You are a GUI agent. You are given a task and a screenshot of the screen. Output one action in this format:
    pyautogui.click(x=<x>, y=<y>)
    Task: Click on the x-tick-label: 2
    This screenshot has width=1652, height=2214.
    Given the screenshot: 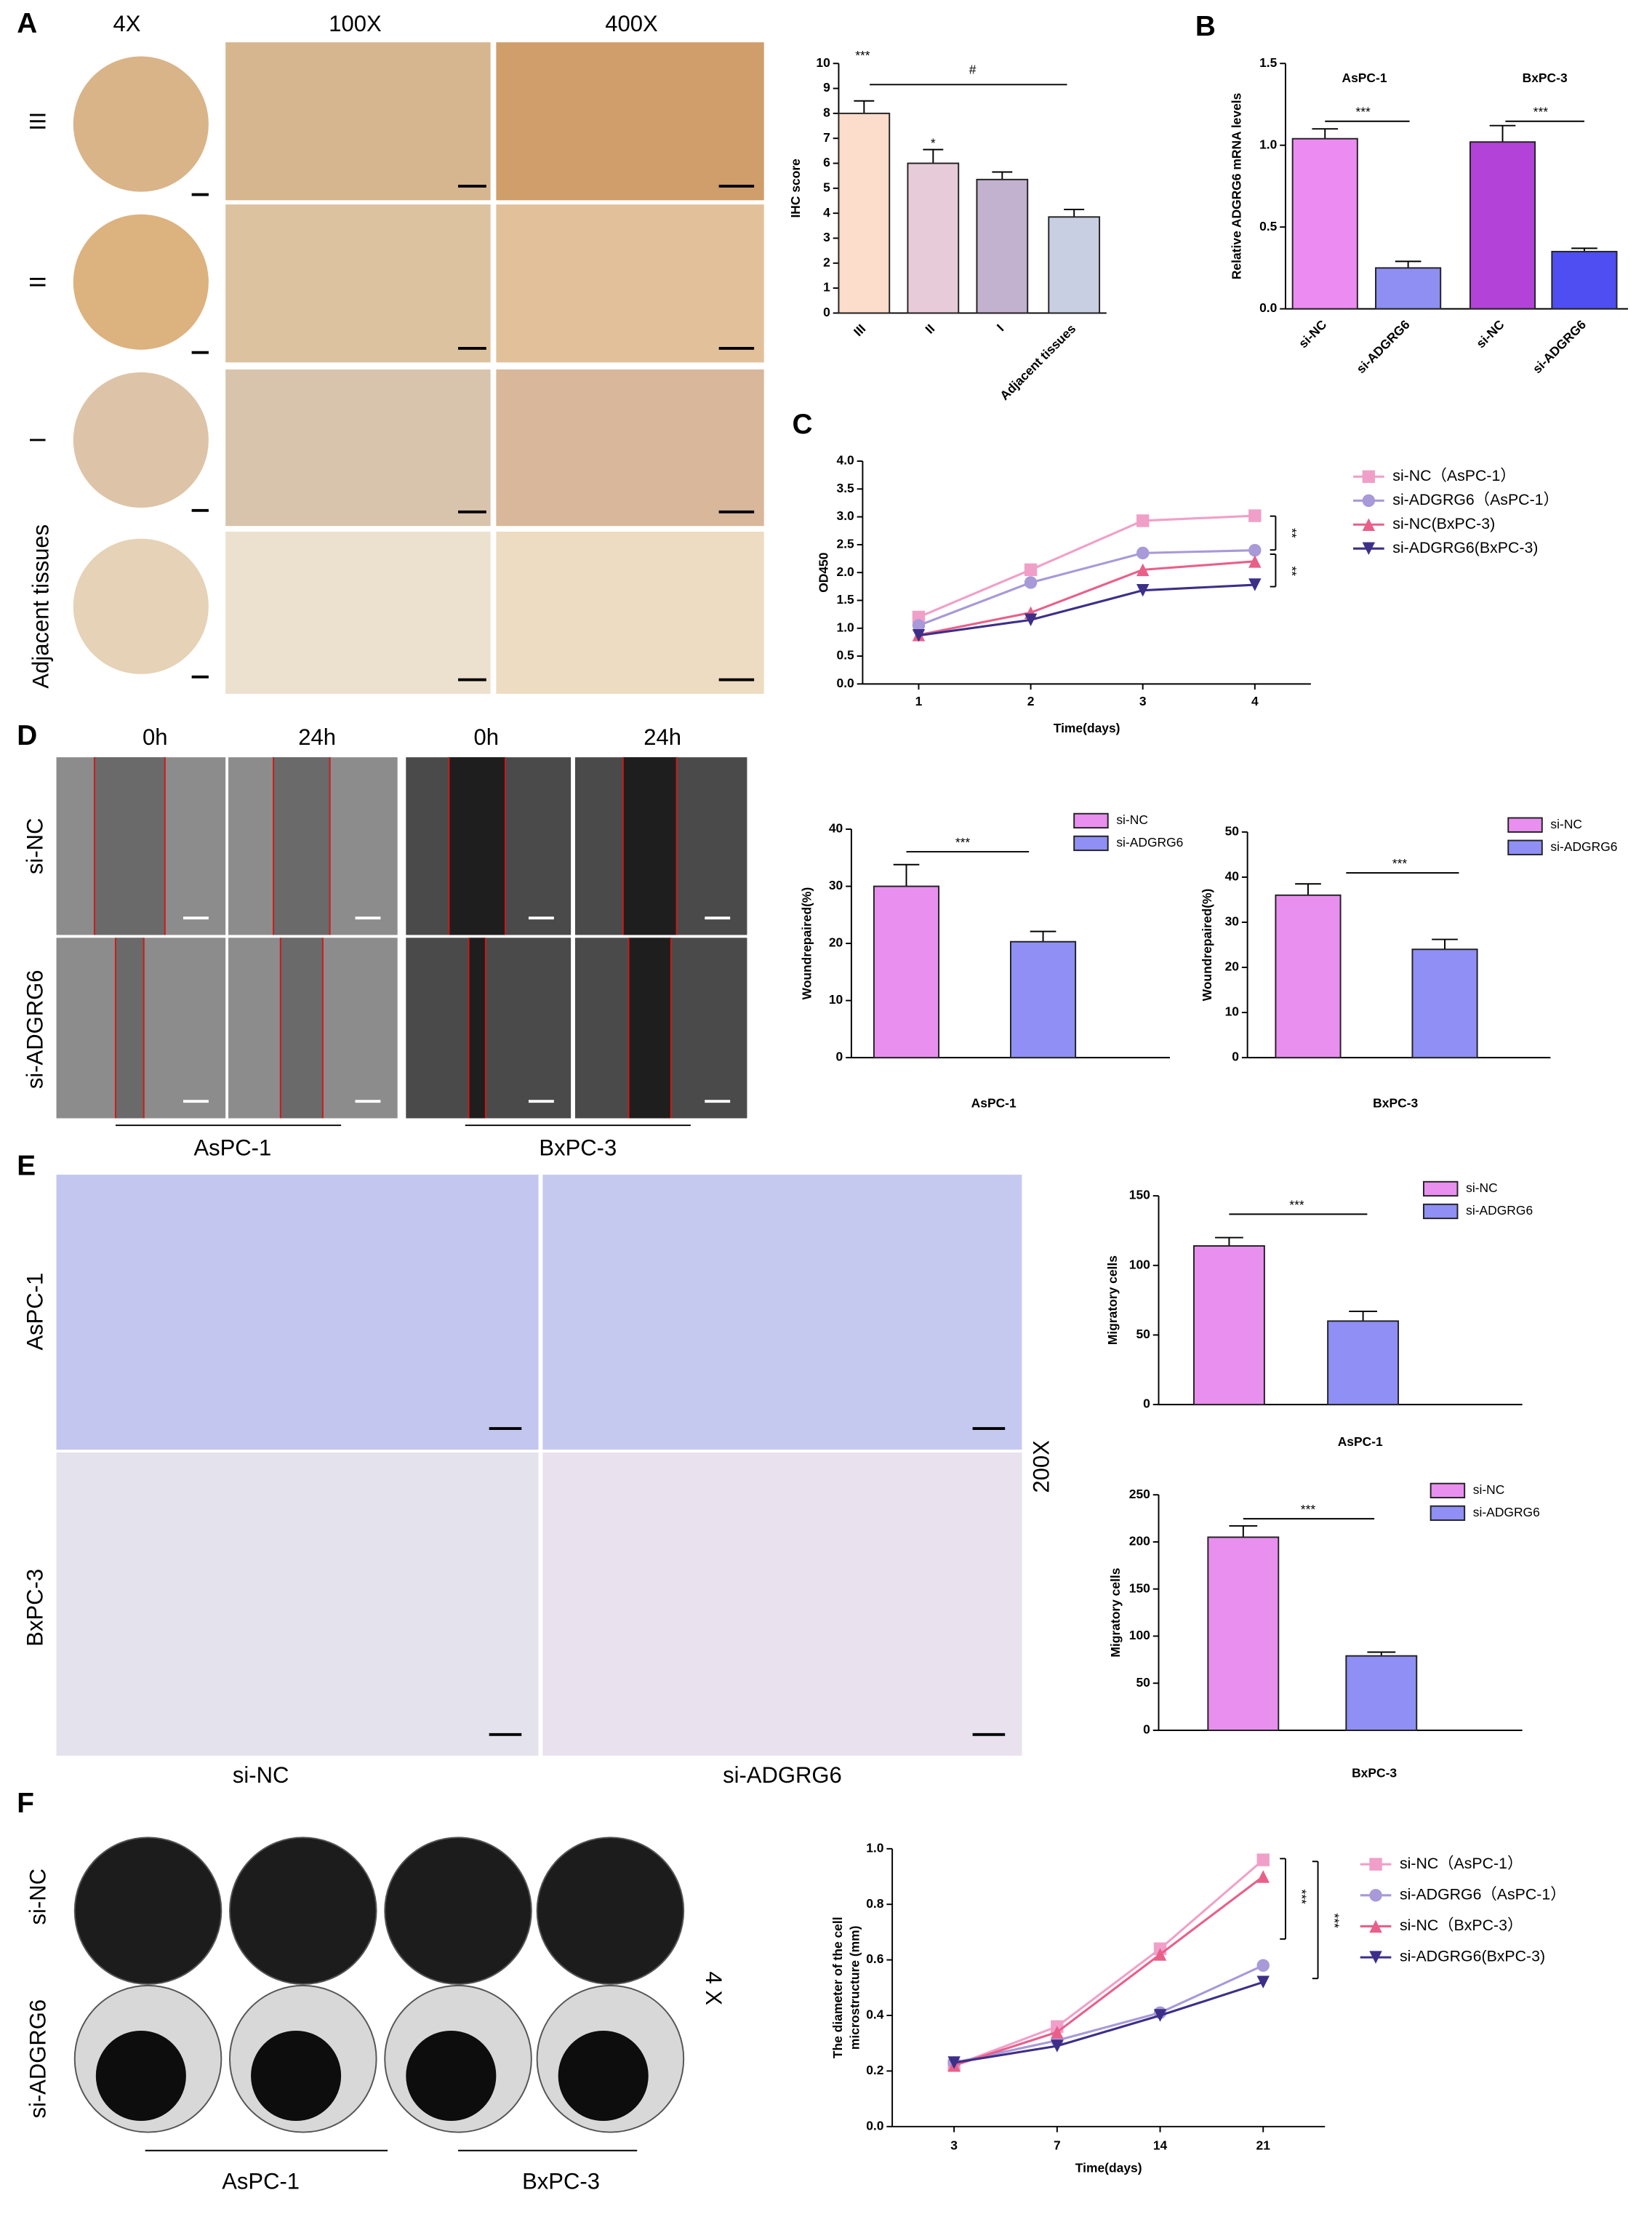 What is the action you would take?
    pyautogui.click(x=1031, y=701)
    